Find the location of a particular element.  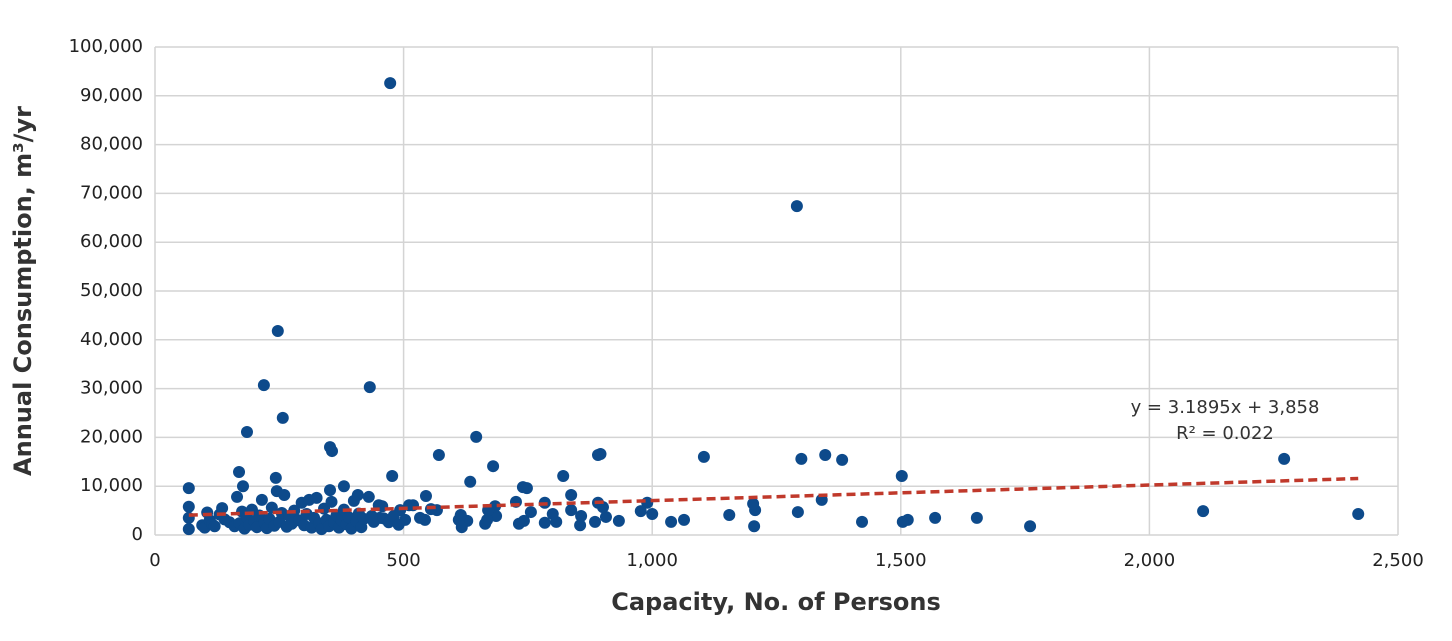

y-tick-label: 30,000 is located at coordinates (111, 388).